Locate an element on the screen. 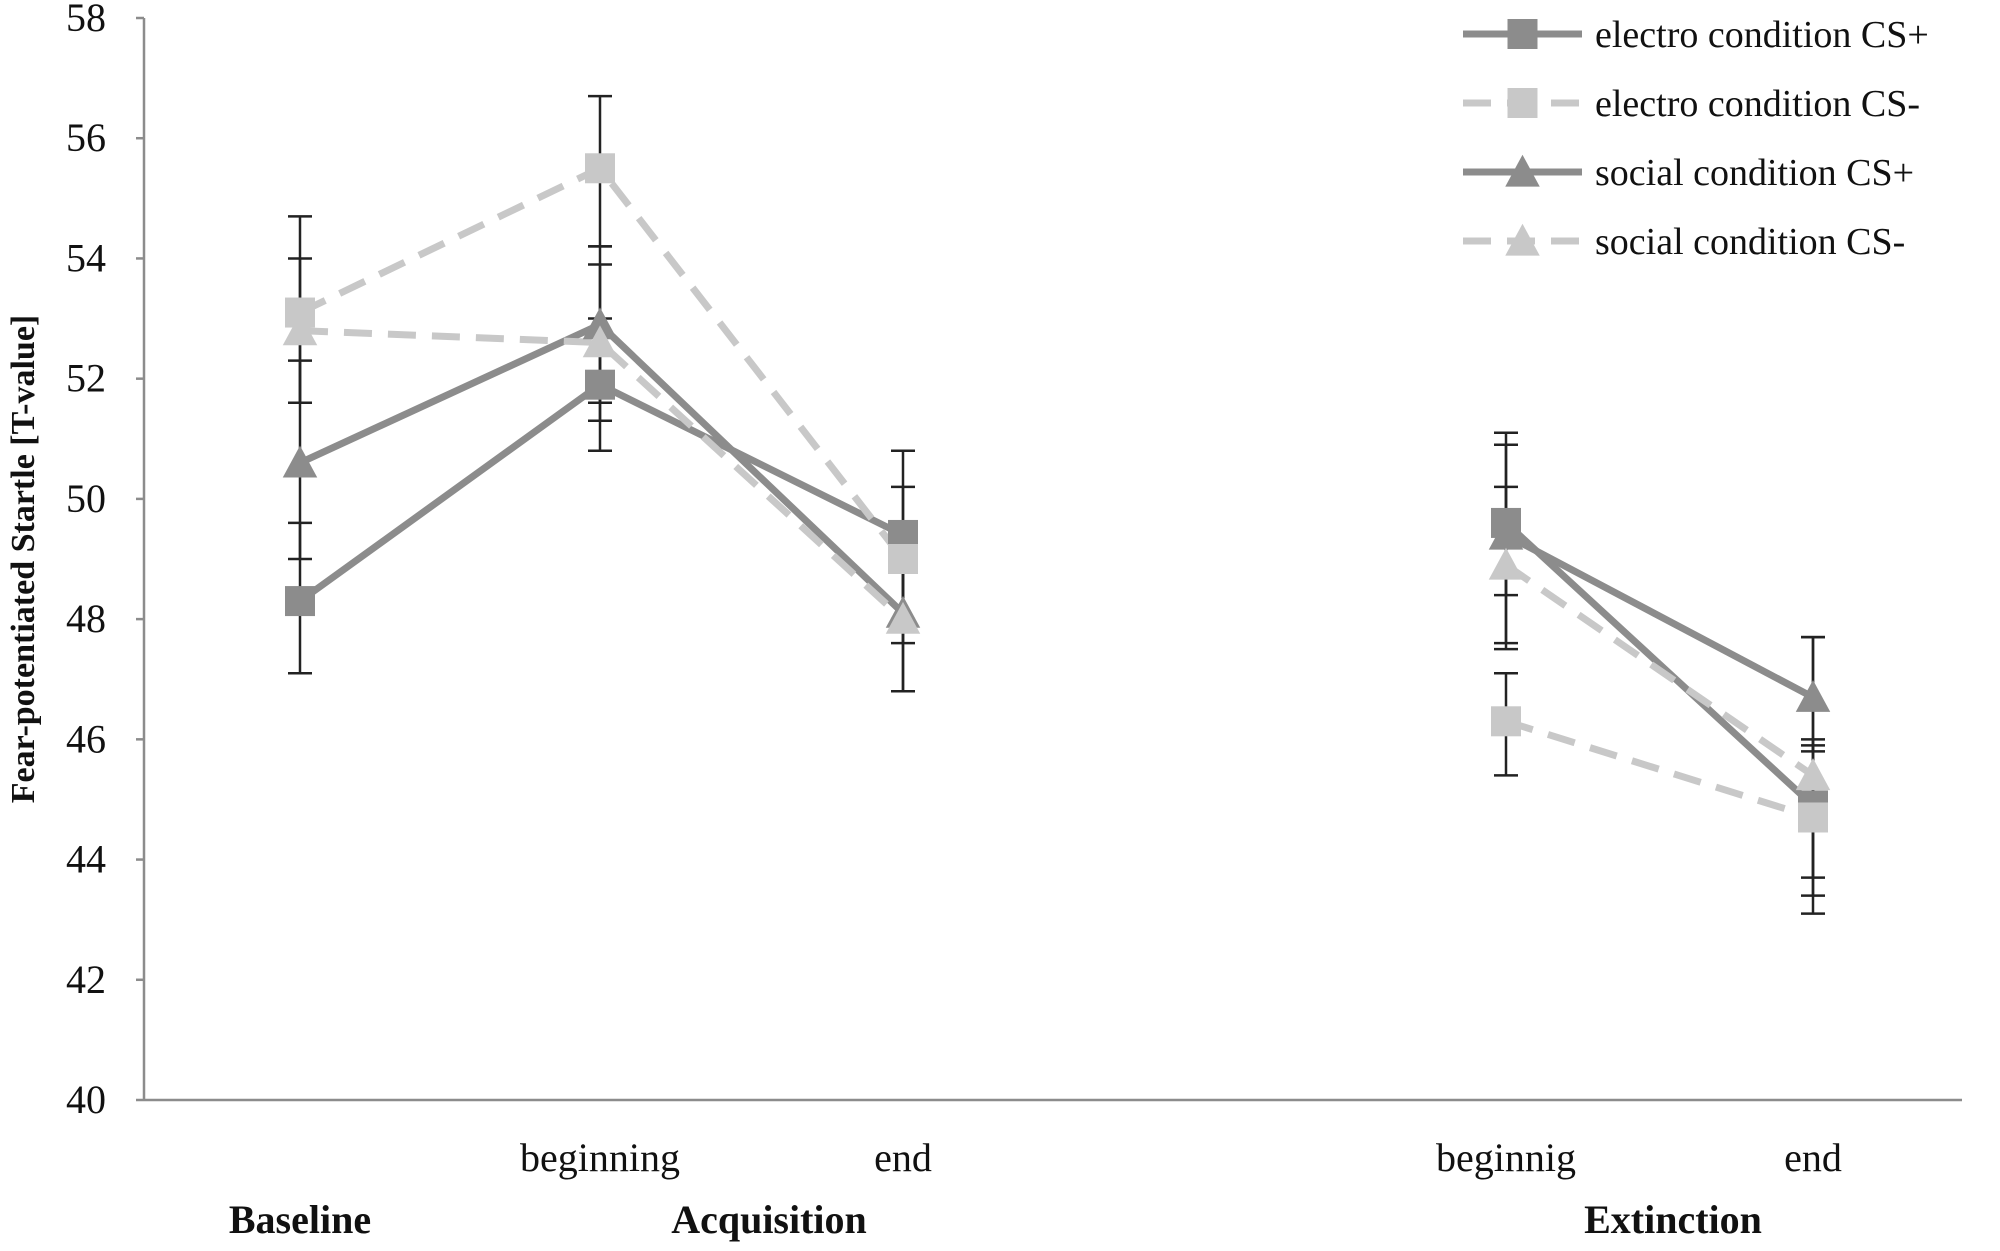 This screenshot has height=1251, width=2000. legend-item: electro condition CS+ is located at coordinates (1696, 35).